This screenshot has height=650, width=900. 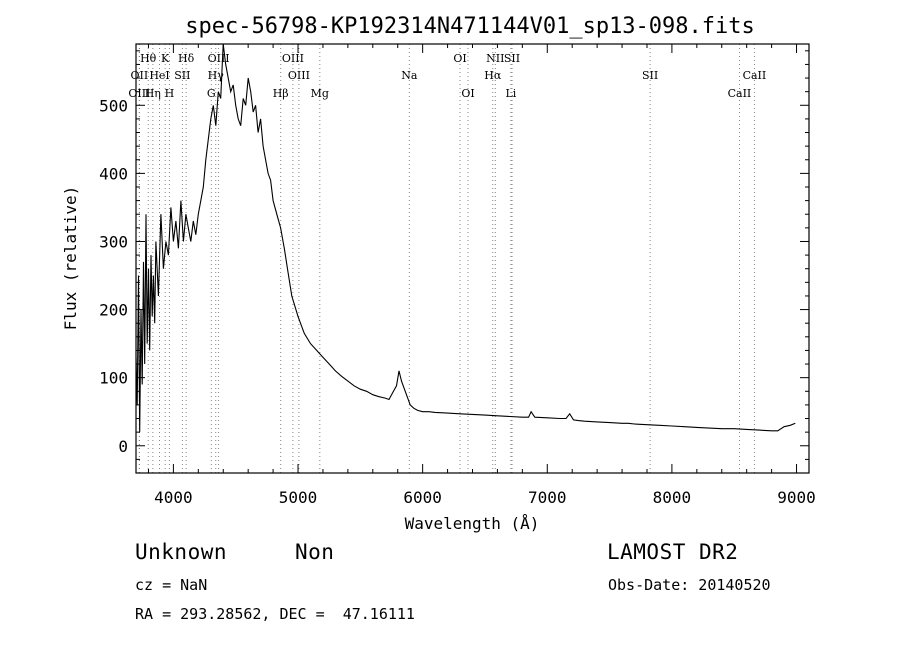 I want to click on line-label-16: Na, so click(x=409, y=75).